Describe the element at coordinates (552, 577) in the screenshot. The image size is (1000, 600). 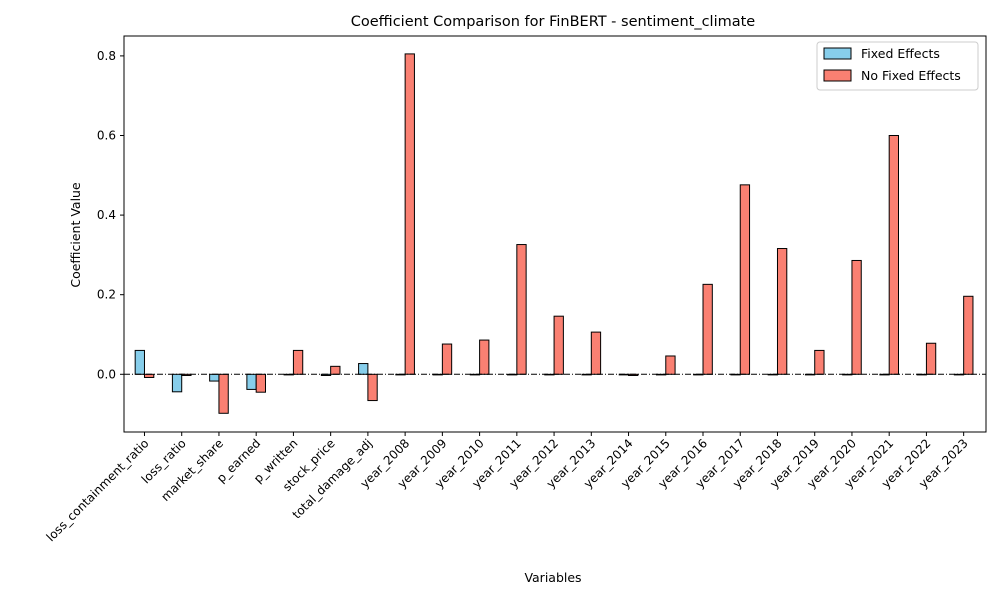
I see `x-axis-label: Variables` at that location.